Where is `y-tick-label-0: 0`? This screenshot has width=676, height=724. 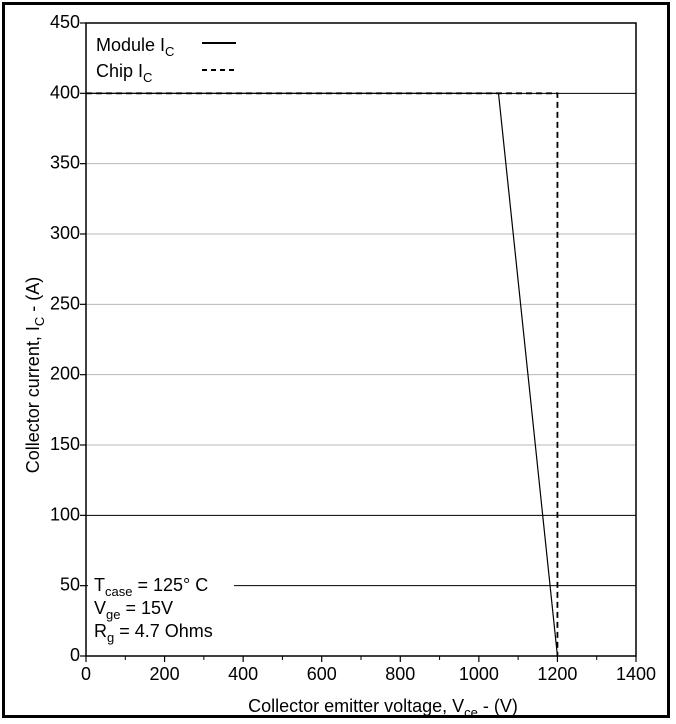 y-tick-label-0: 0 is located at coordinates (75, 655).